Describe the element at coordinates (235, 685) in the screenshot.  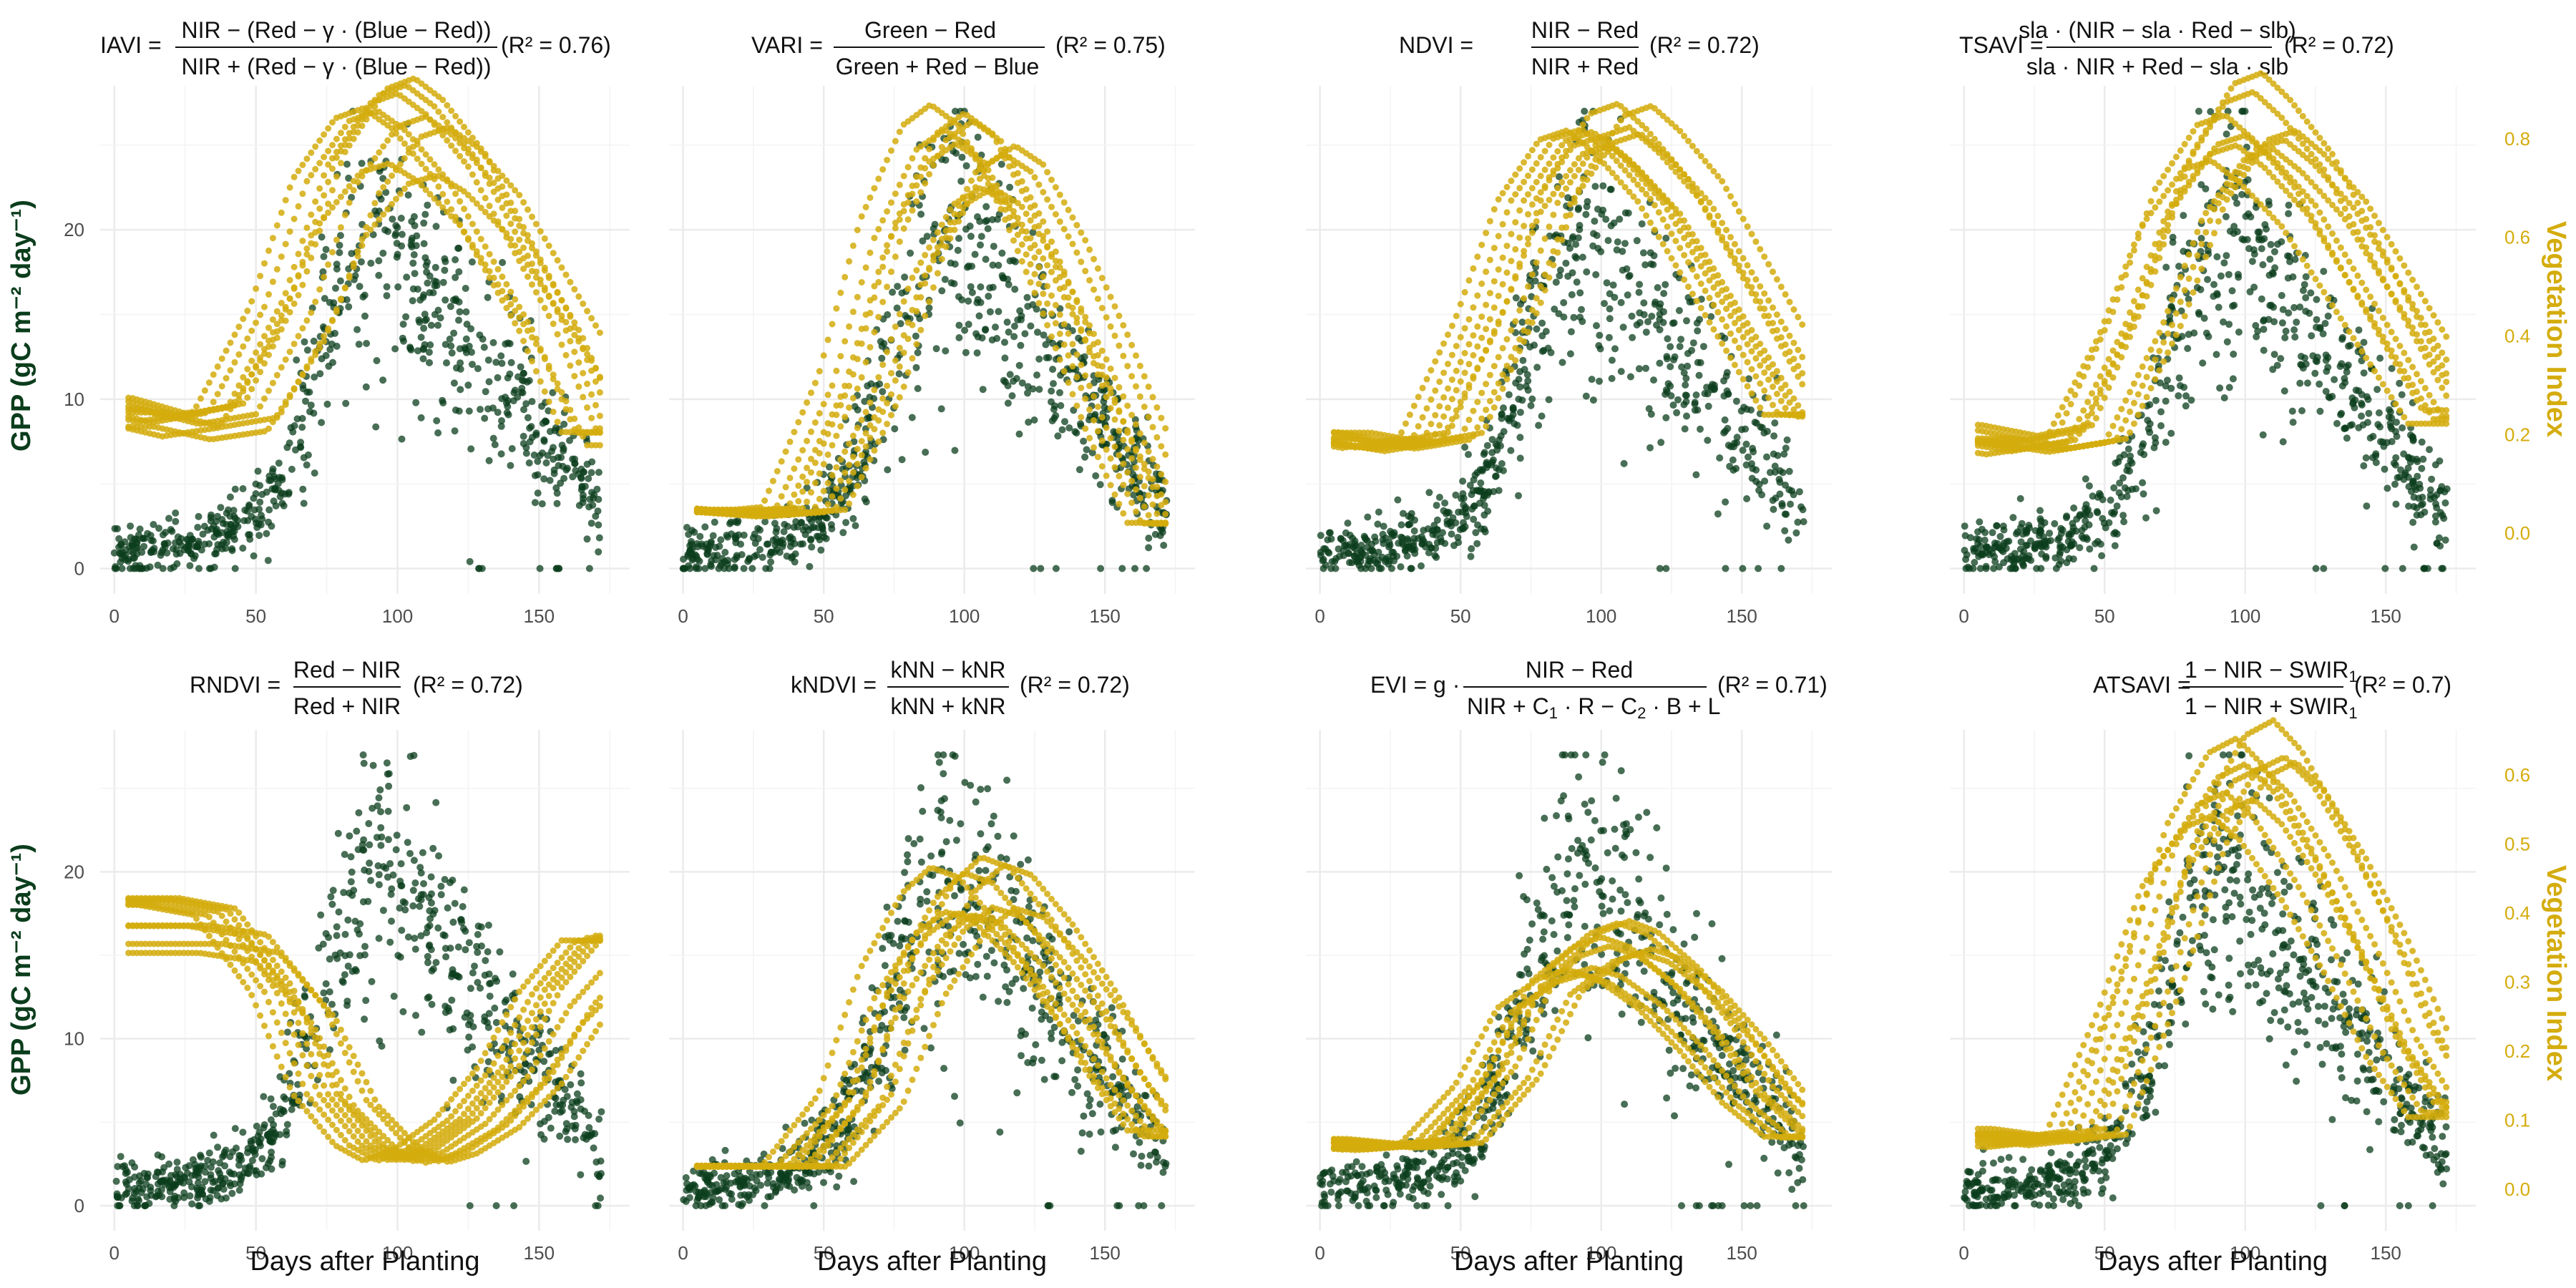
I see `title-rndvi-lhs: RNDVI =` at that location.